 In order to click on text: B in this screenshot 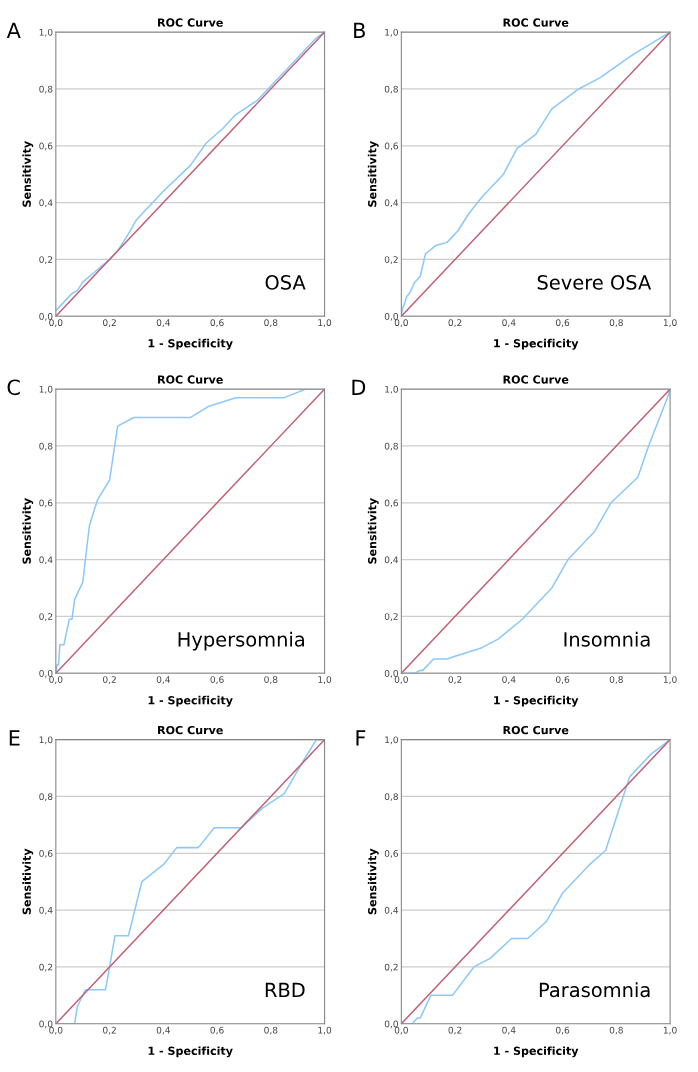, I will do `click(359, 30)`.